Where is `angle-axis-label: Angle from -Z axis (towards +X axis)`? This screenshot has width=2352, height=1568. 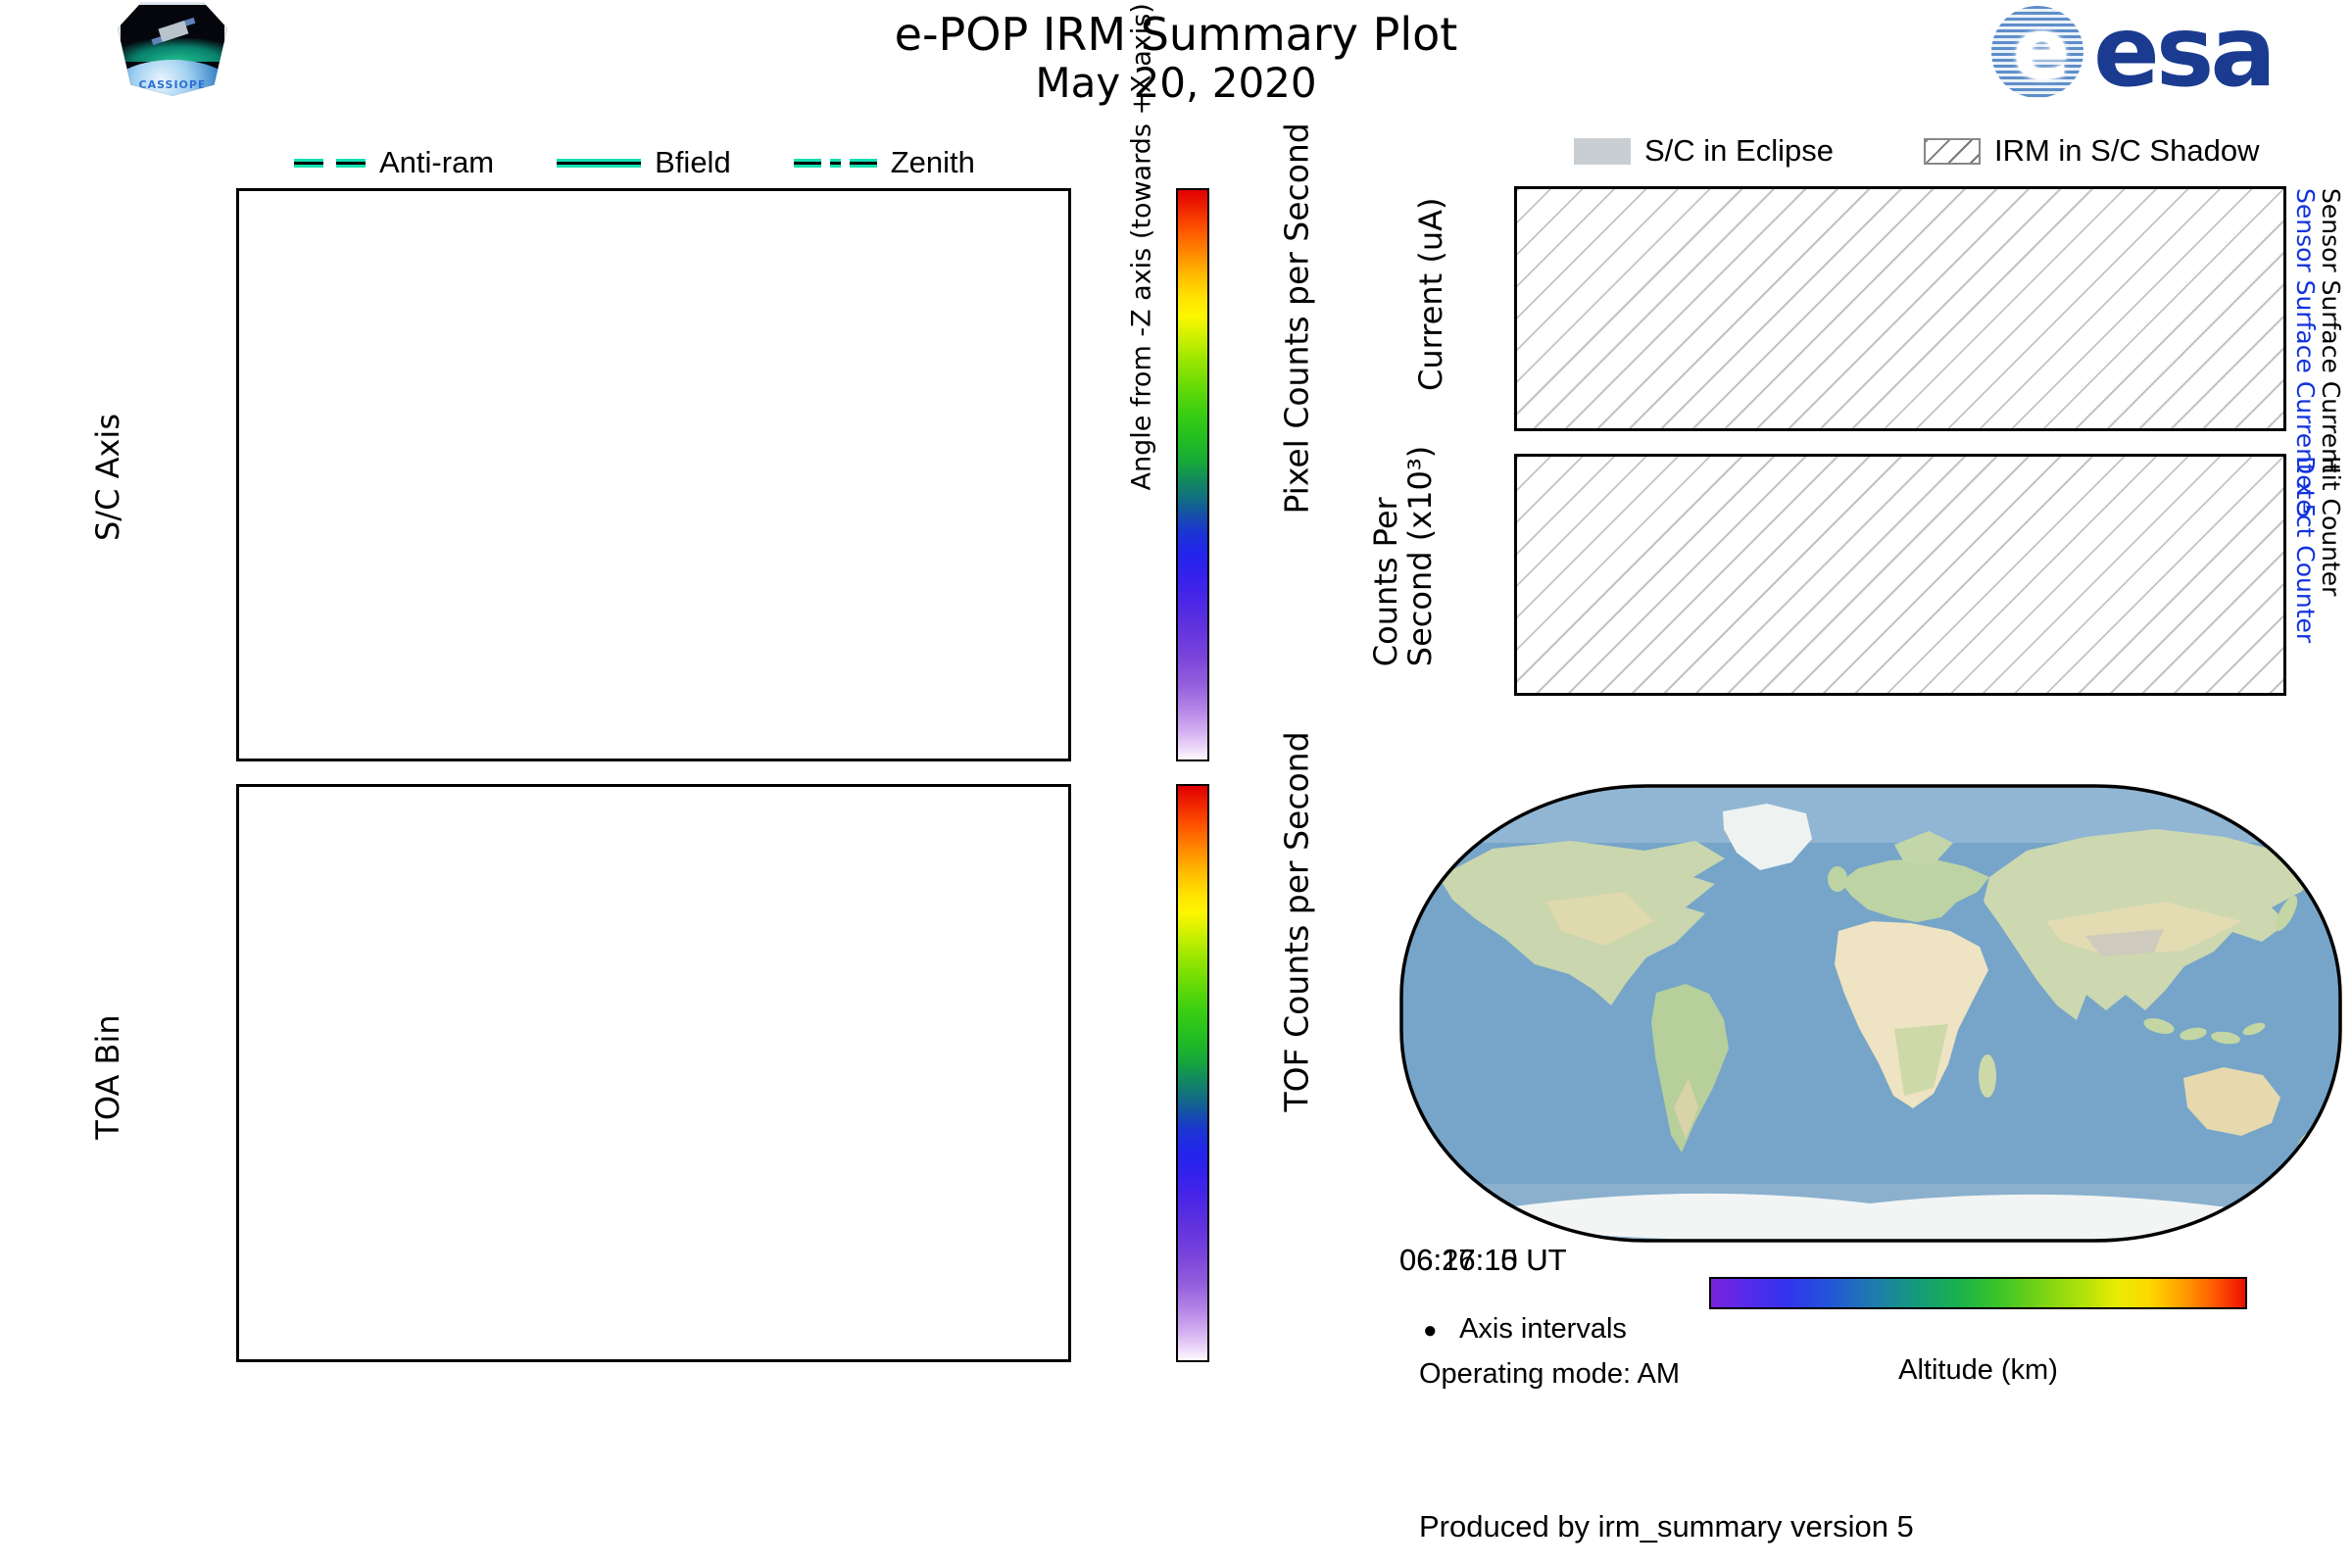
angle-axis-label: Angle from -Z axis (towards +X axis) is located at coordinates (1141, 247).